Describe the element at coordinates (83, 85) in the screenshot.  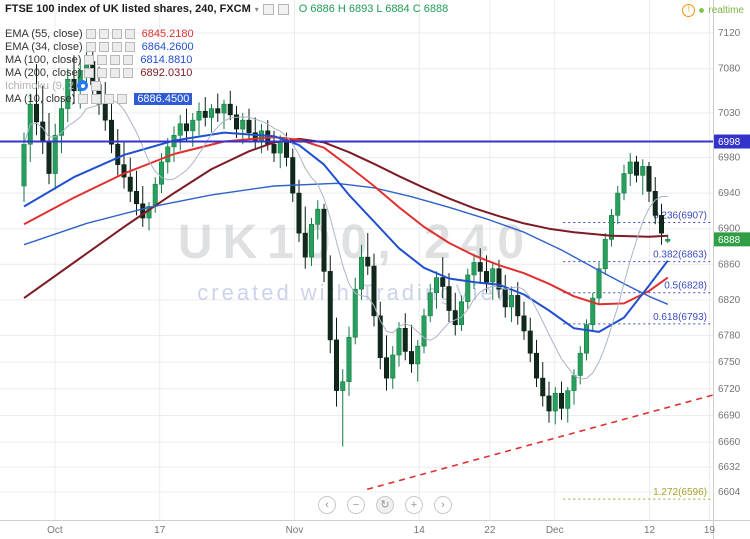
I see `visibility-toggle-icon` at that location.